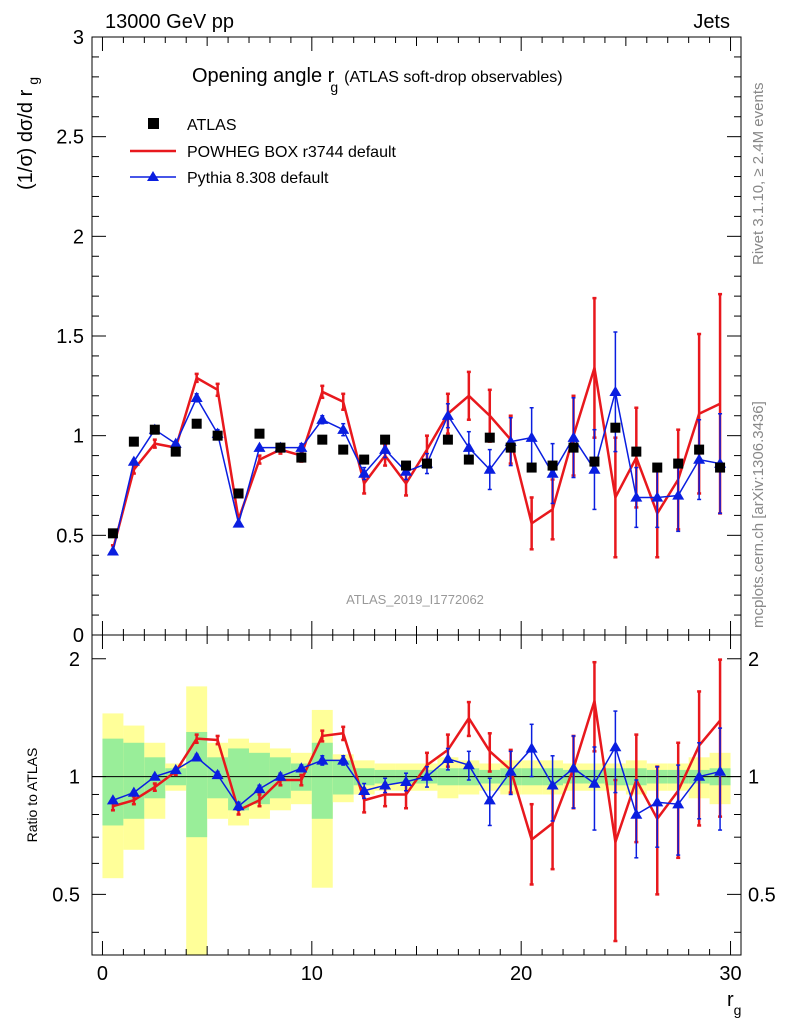 This screenshot has height=1024, width=786. What do you see at coordinates (292, 152) in the screenshot?
I see `legend-label-powheg: POWHEG BOX r3744 default` at bounding box center [292, 152].